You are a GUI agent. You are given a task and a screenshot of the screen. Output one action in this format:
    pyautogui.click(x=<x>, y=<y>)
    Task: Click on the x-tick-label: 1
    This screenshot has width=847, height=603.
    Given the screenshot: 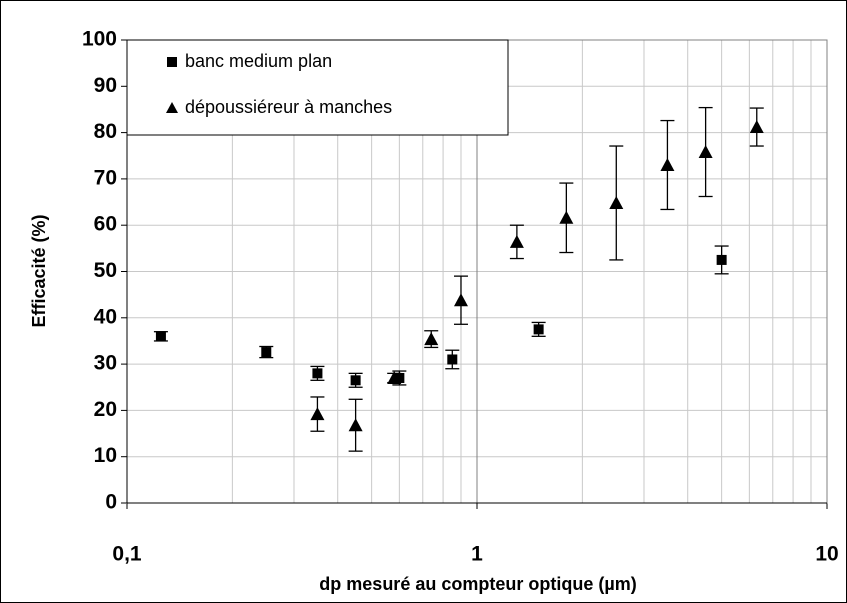 What is the action you would take?
    pyautogui.click(x=477, y=554)
    